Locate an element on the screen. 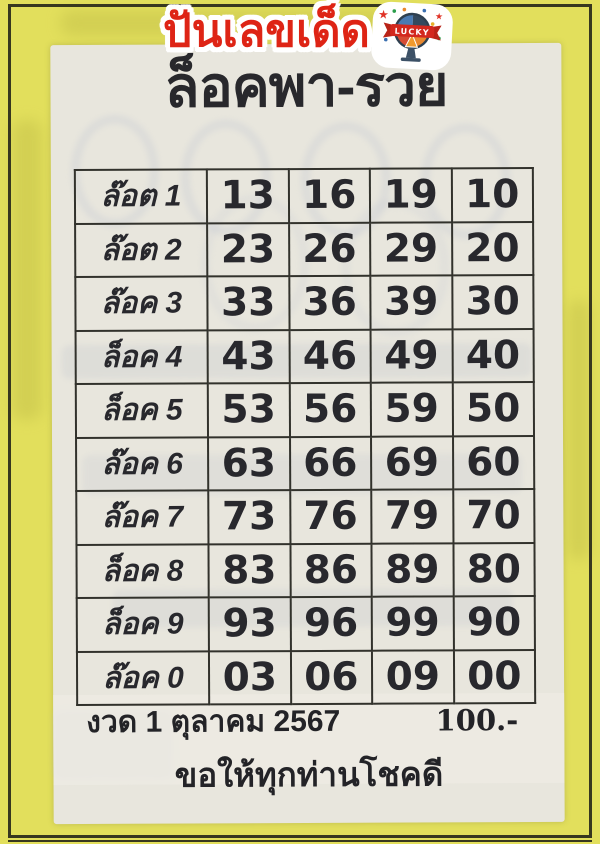 The width and height of the screenshot is (600, 844). price: 100.- is located at coordinates (477, 720).